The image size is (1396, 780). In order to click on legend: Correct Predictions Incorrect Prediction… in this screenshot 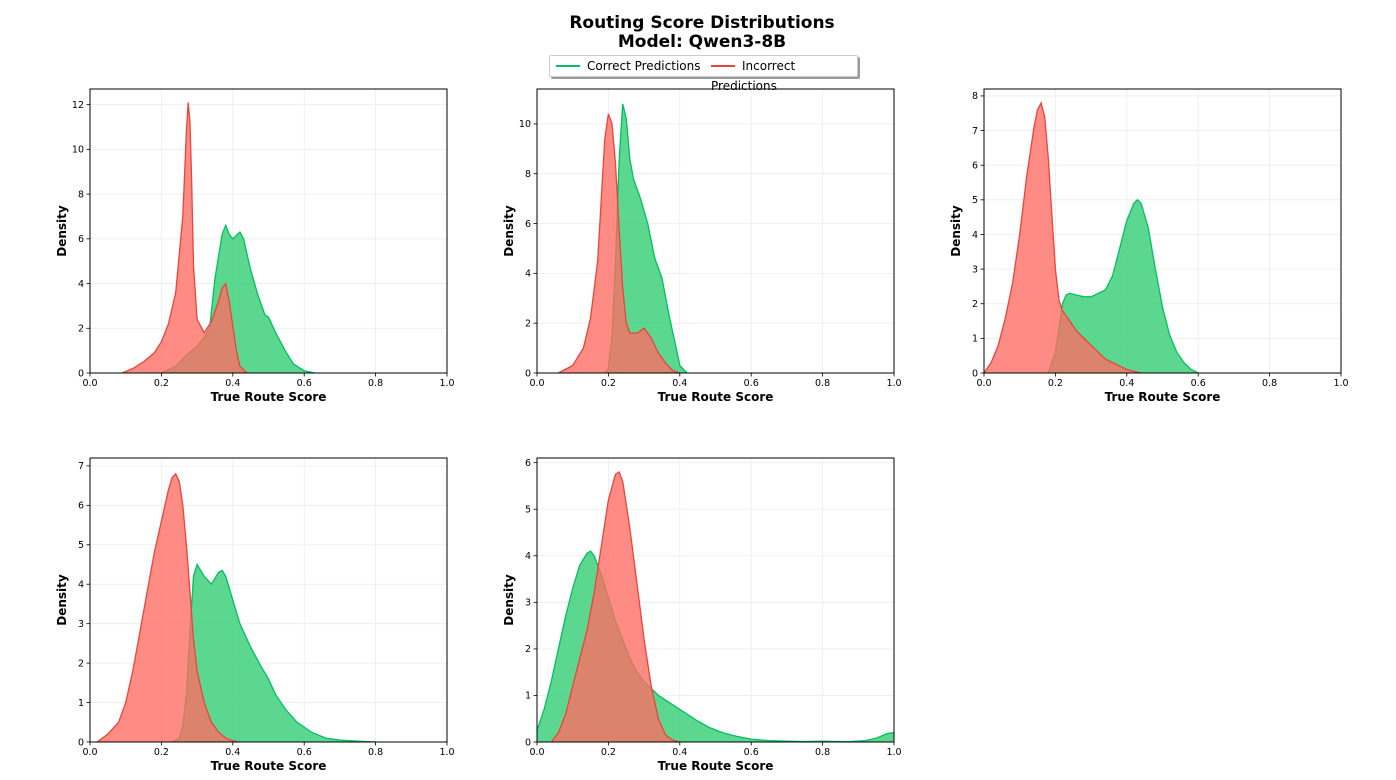, I will do `click(703, 74)`.